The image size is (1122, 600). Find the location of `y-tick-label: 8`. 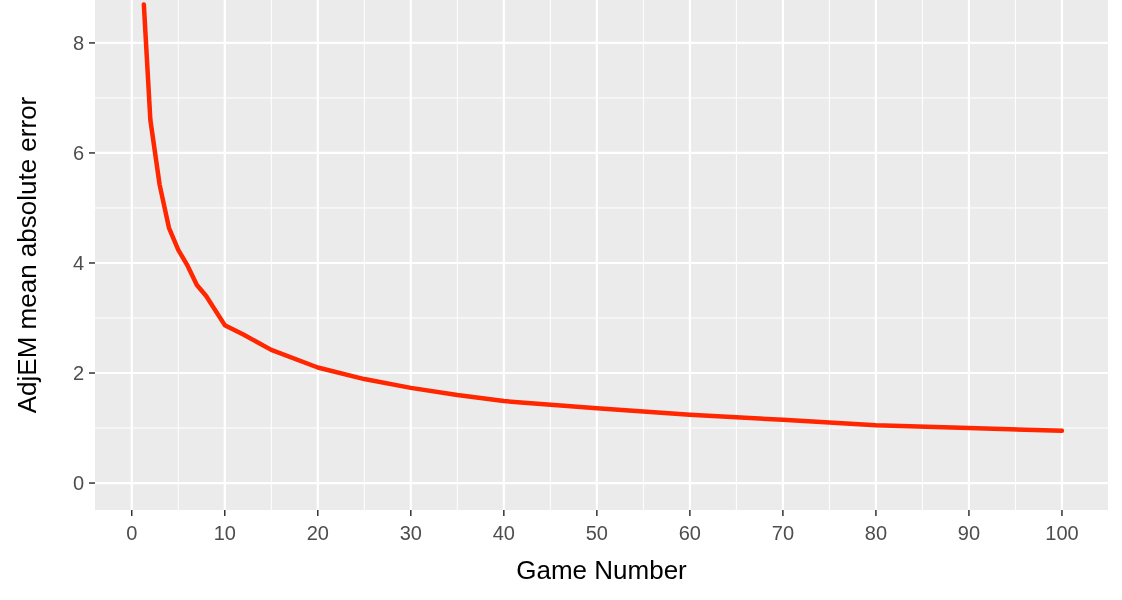

y-tick-label: 8 is located at coordinates (78, 42).